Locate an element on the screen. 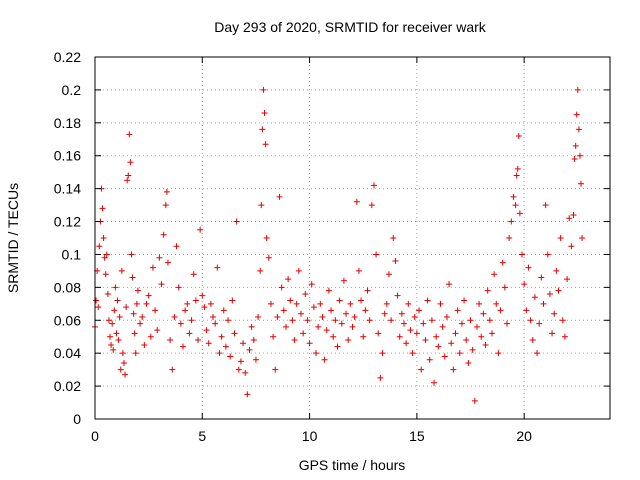  y-tick-label: 0 is located at coordinates (77, 419).